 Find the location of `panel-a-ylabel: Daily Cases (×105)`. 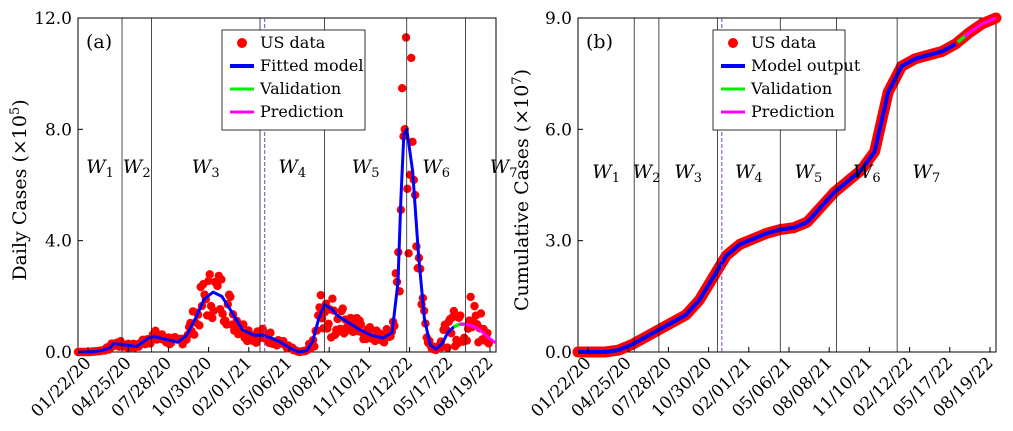

panel-a-ylabel: Daily Cases (×105) is located at coordinates (19, 189).